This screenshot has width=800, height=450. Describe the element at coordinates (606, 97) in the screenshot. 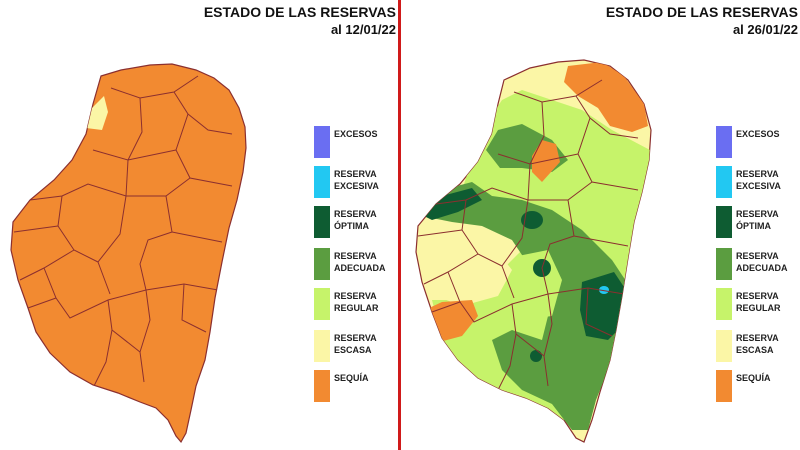

I see `sequia-zone-north` at that location.